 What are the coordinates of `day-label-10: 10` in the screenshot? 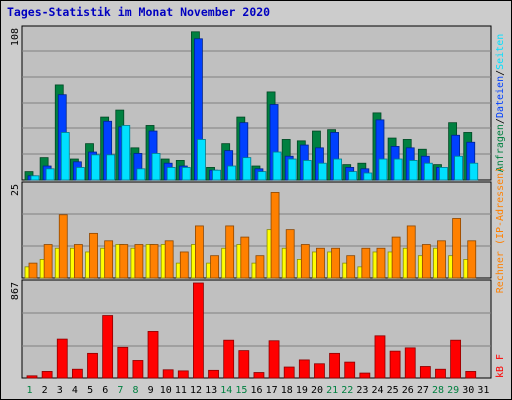 It's located at (166, 390).